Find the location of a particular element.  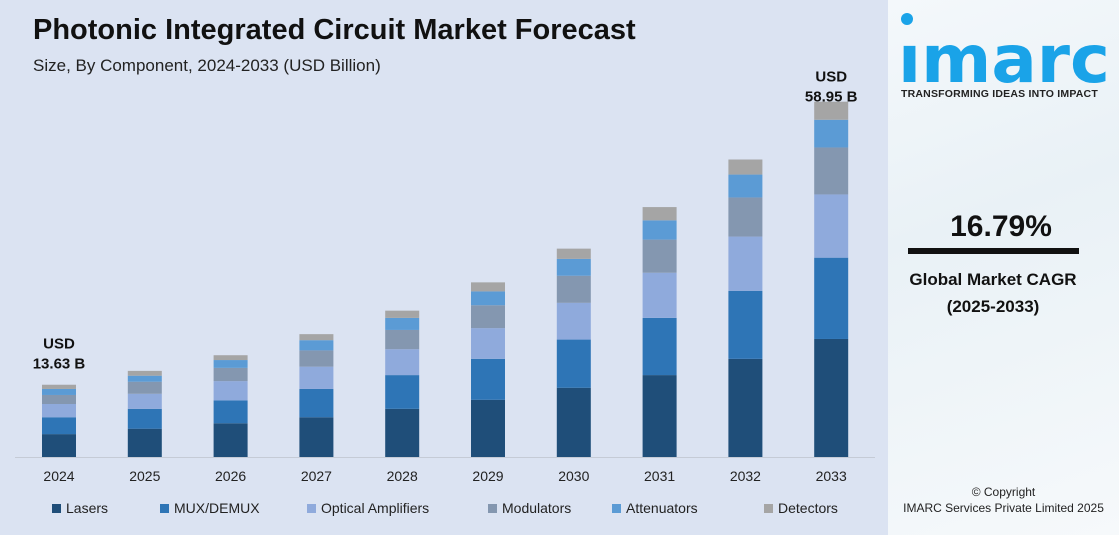

bar-segment-attenuators-2029 is located at coordinates (488, 298).